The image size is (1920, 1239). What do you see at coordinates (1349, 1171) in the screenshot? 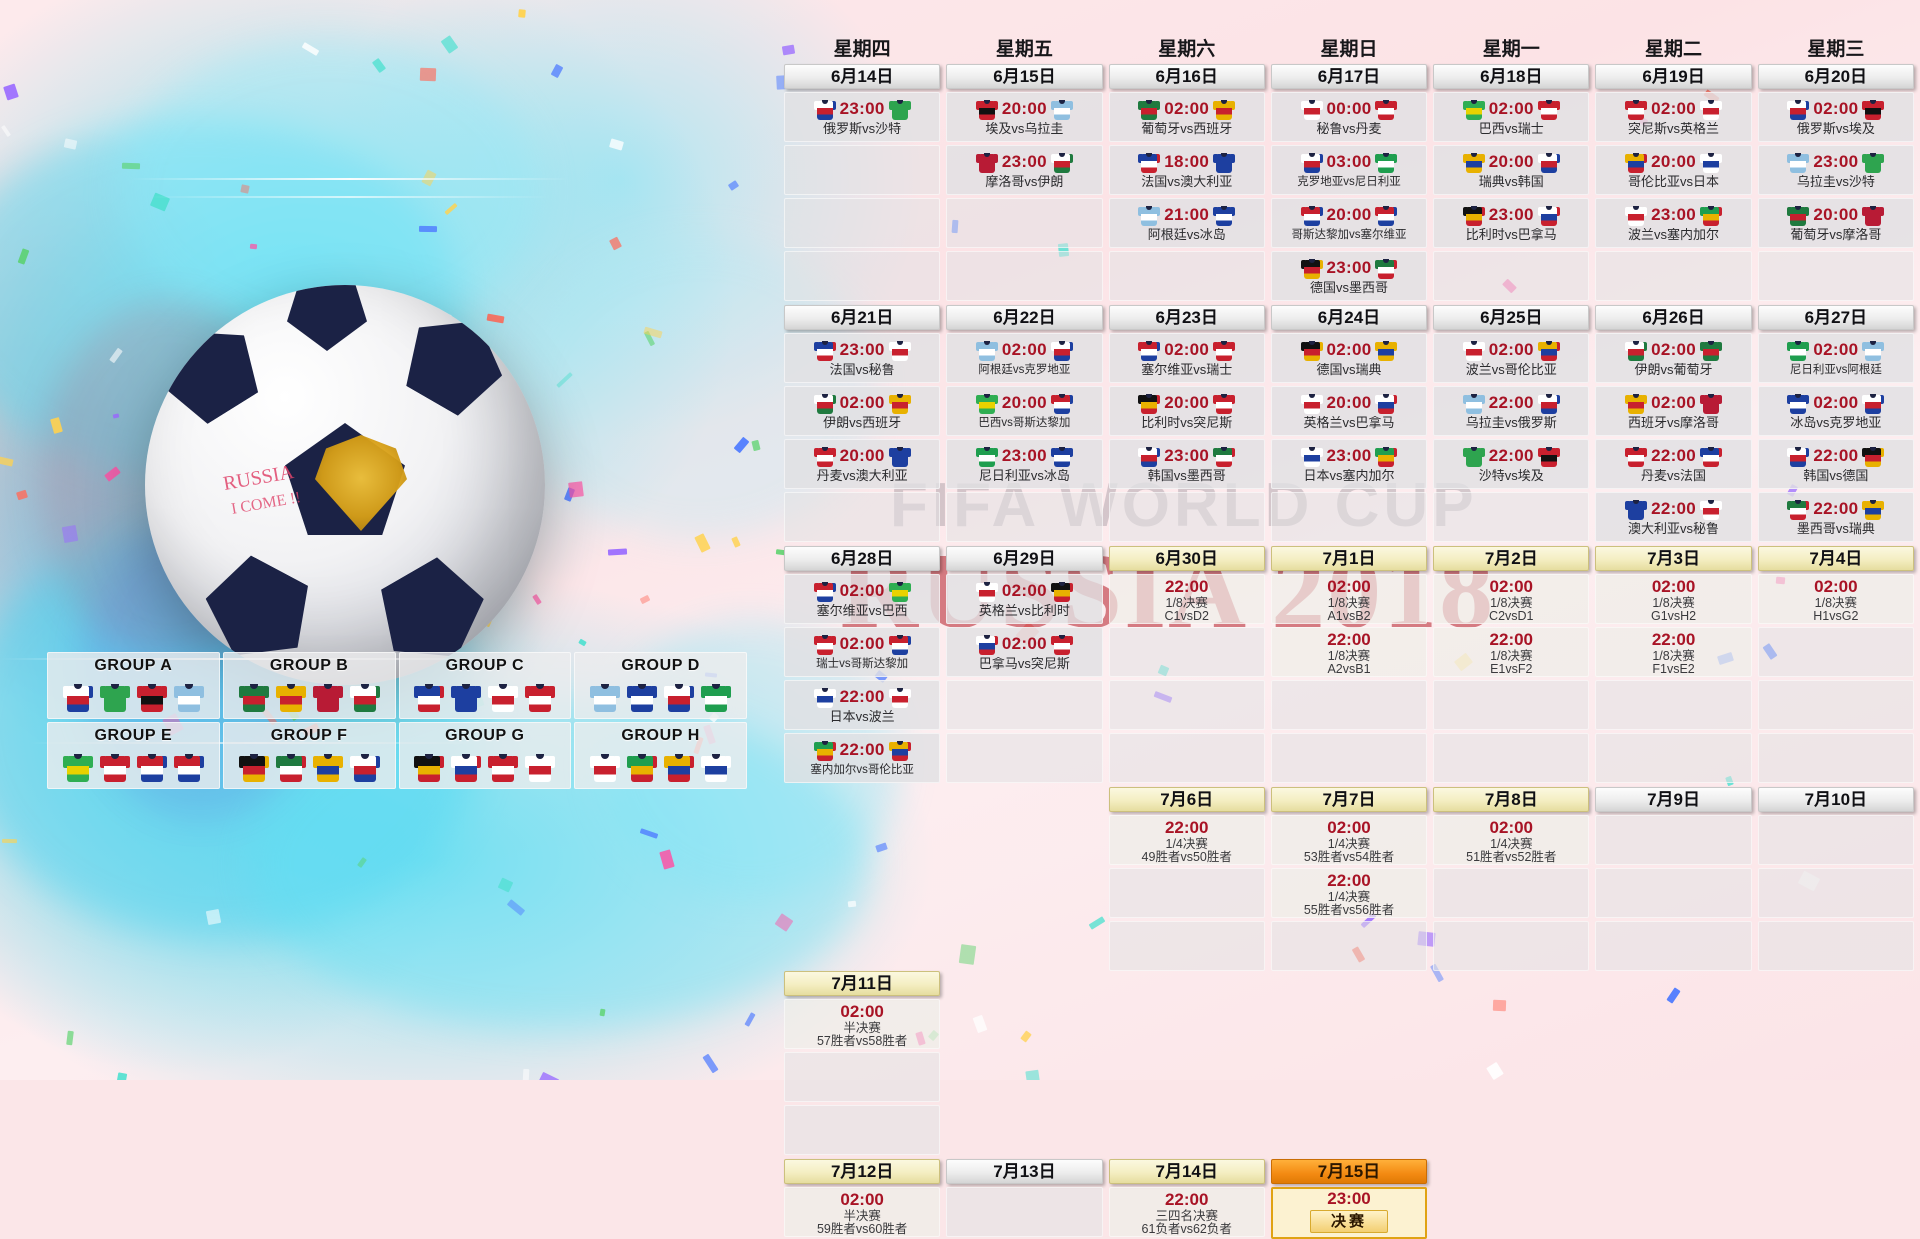
I see `date-bar-7月15日: 7月15日` at bounding box center [1349, 1171].